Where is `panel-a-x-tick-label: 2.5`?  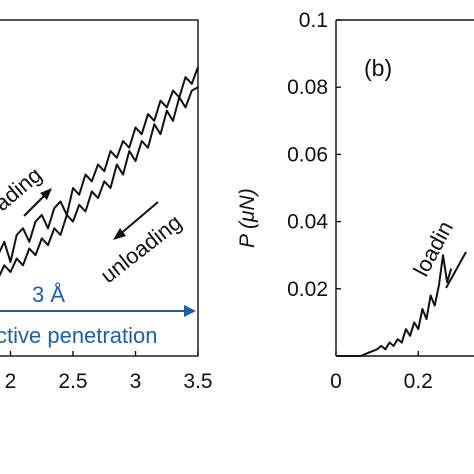
panel-a-x-tick-label: 2.5 is located at coordinates (72, 381).